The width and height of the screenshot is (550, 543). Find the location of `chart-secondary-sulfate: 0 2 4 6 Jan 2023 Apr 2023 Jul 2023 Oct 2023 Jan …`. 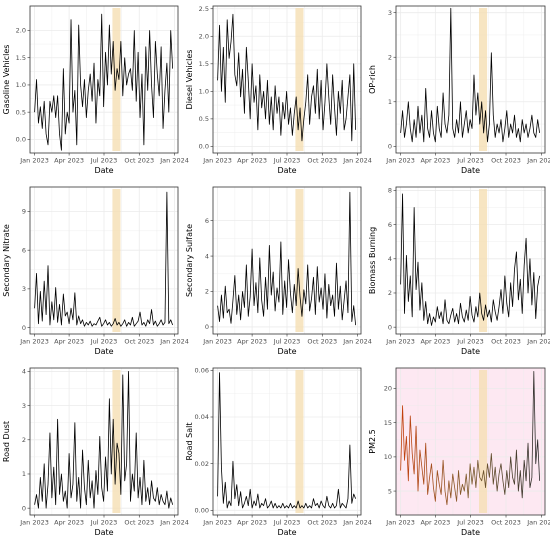

chart-secondary-sulfate: 0 2 4 6 Jan 2023 Apr 2023 Jul 2023 Oct 2023 Jan … is located at coordinates (278, 271).